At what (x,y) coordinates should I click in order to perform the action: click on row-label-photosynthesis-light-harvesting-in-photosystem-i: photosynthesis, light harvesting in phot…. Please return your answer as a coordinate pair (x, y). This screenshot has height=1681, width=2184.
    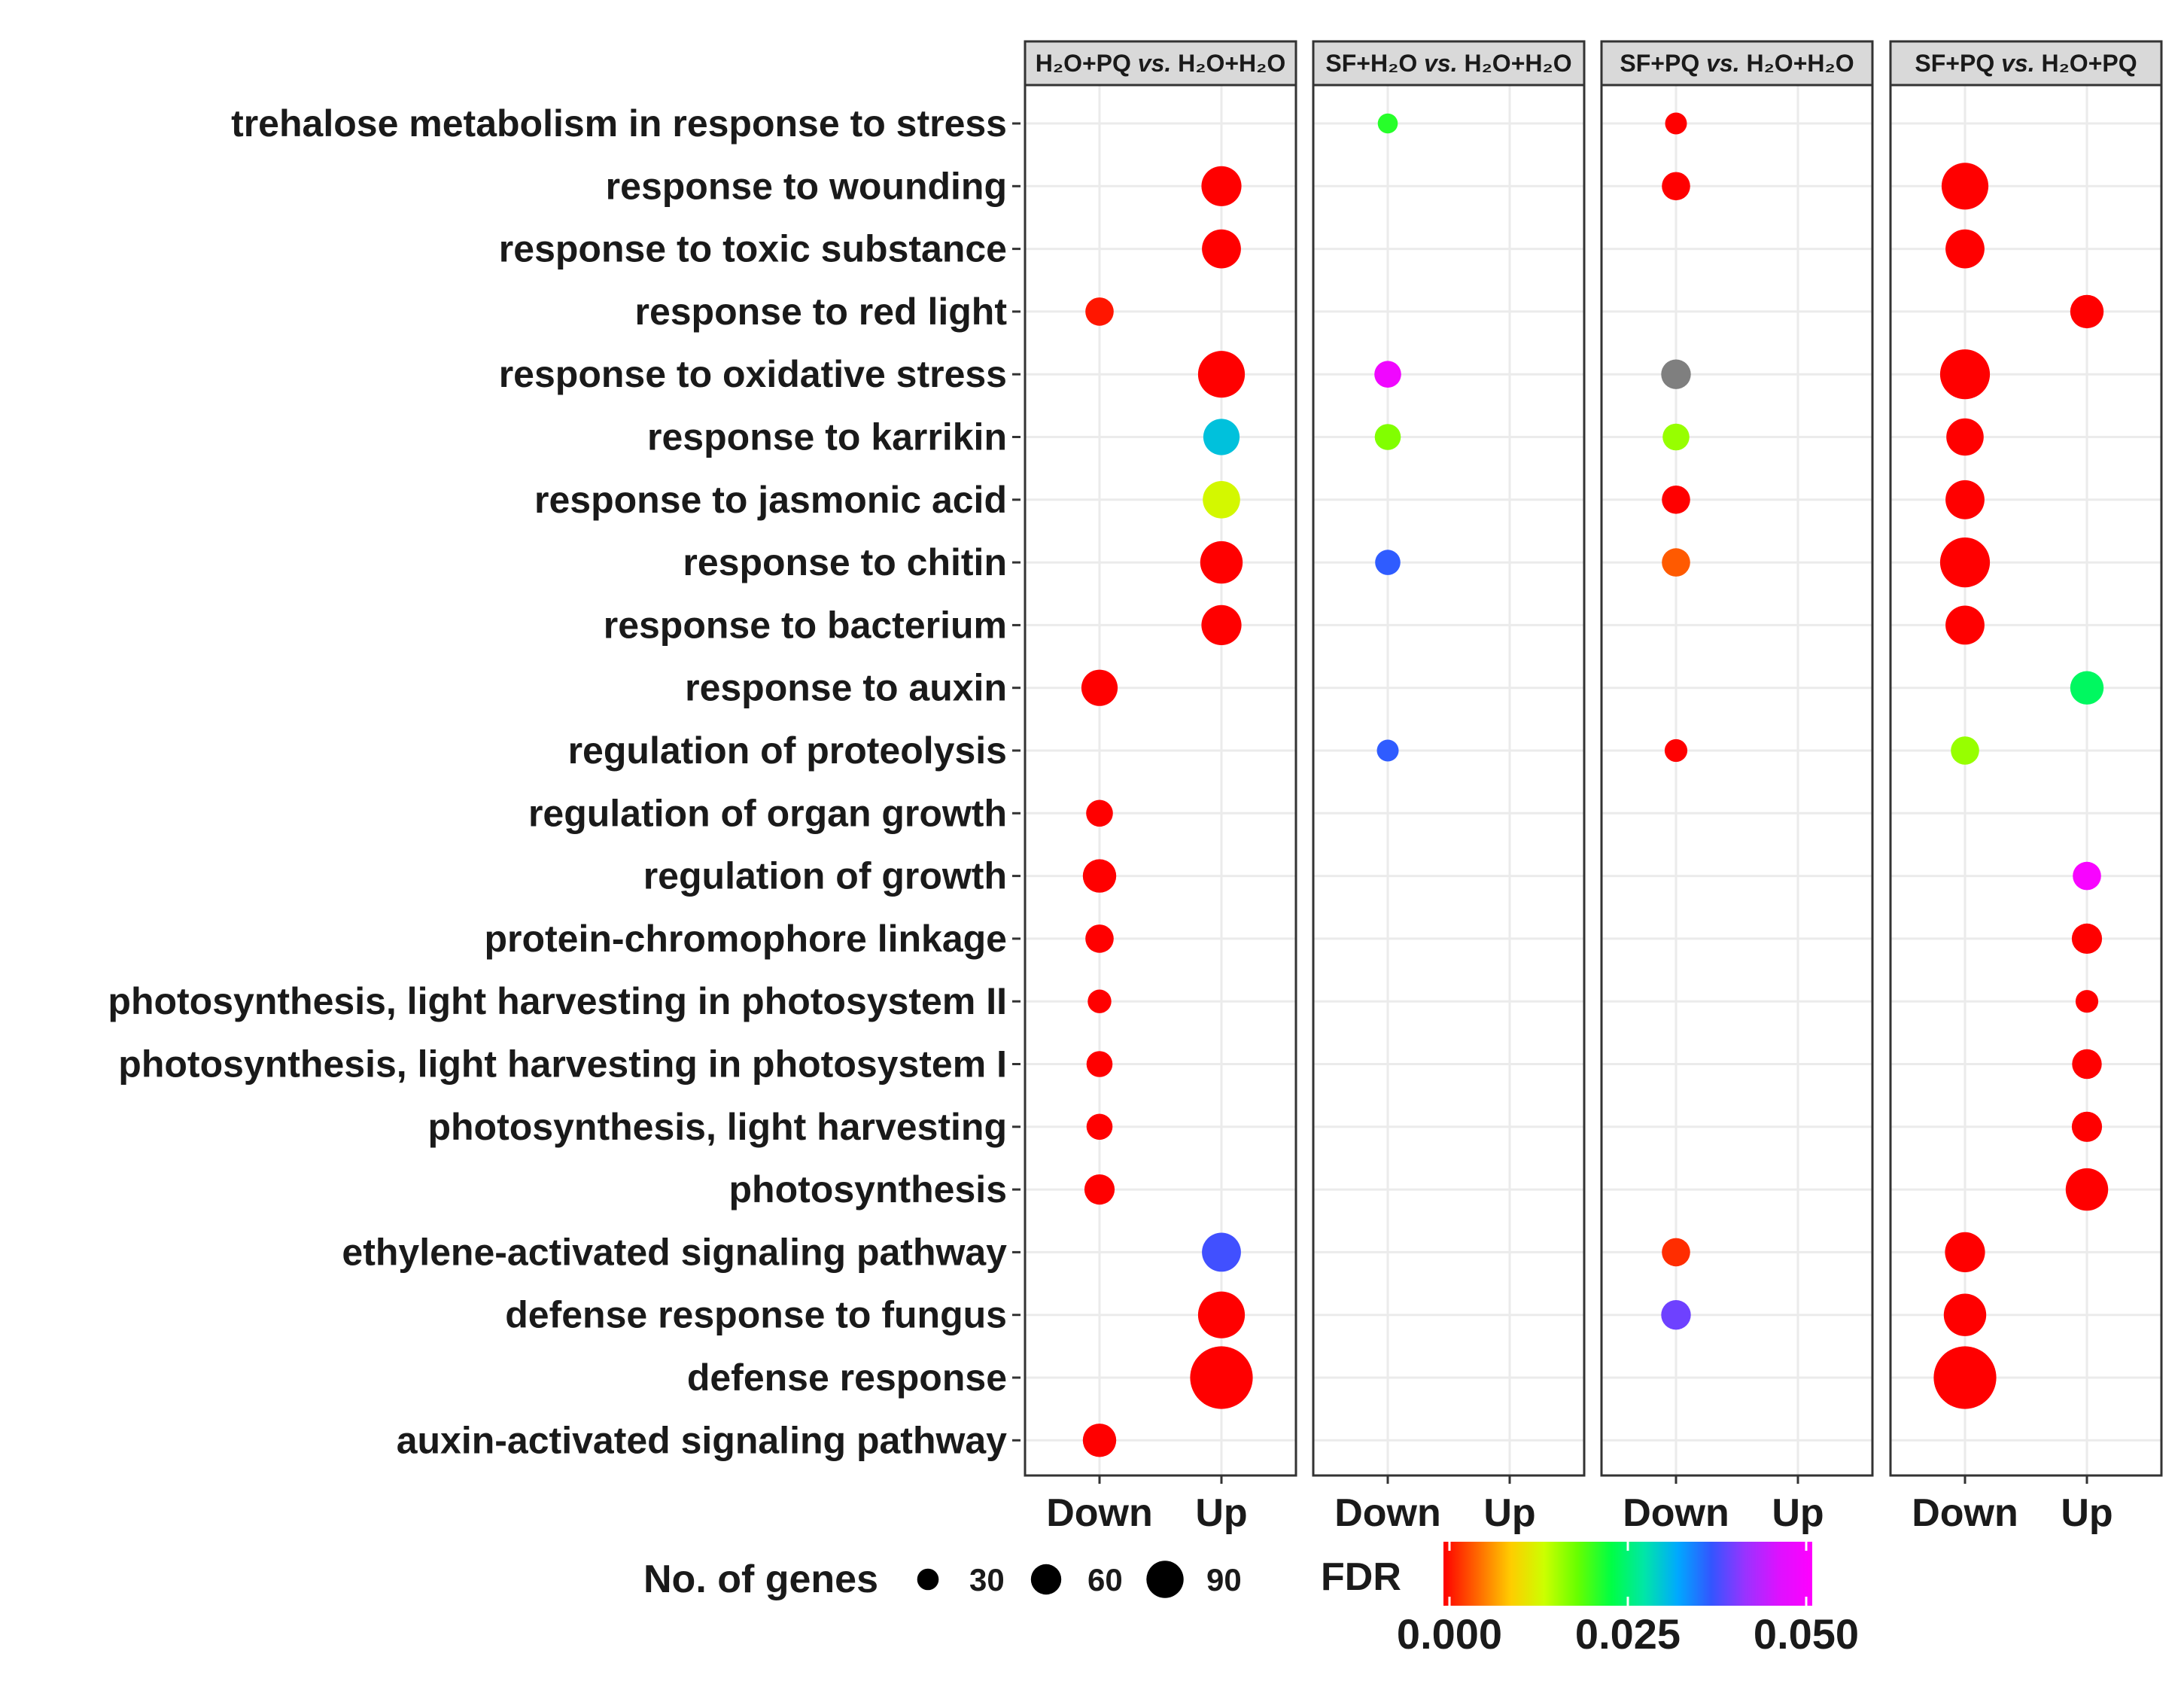
    Looking at the image, I should click on (562, 1064).